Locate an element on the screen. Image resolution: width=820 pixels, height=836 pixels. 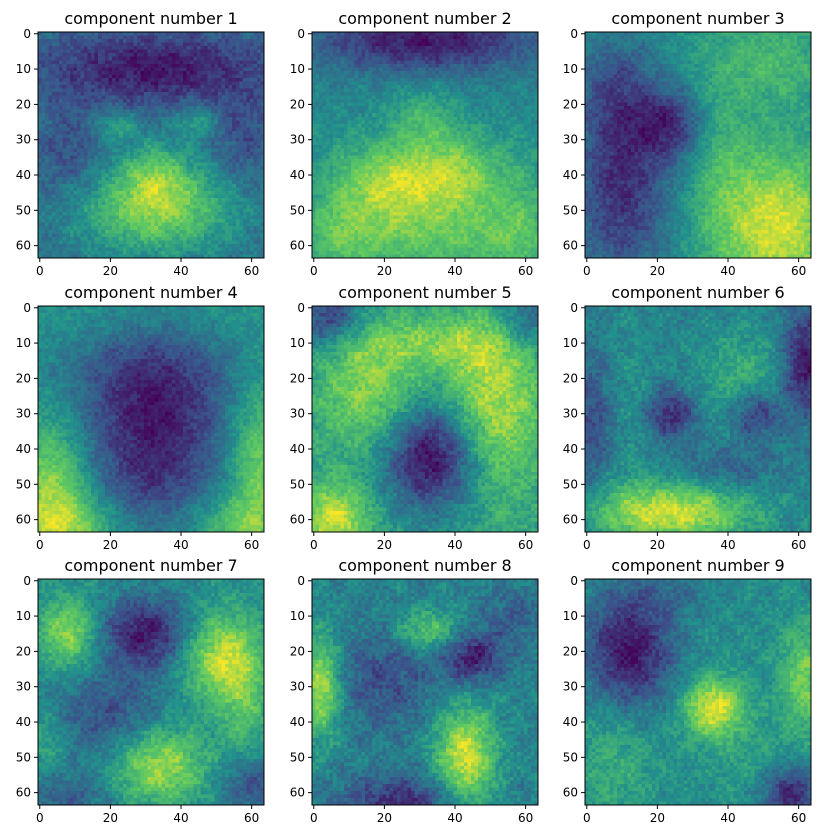
panel-4: component number 4 0 20 40 60 0 10 20 30 40 50 60 is located at coordinates (140, 417).